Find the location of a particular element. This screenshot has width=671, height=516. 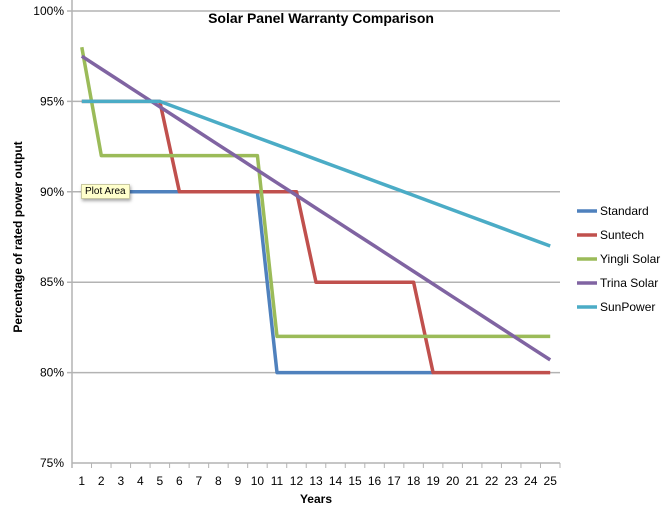

y-tick-label: 75% is located at coordinates (52, 463).